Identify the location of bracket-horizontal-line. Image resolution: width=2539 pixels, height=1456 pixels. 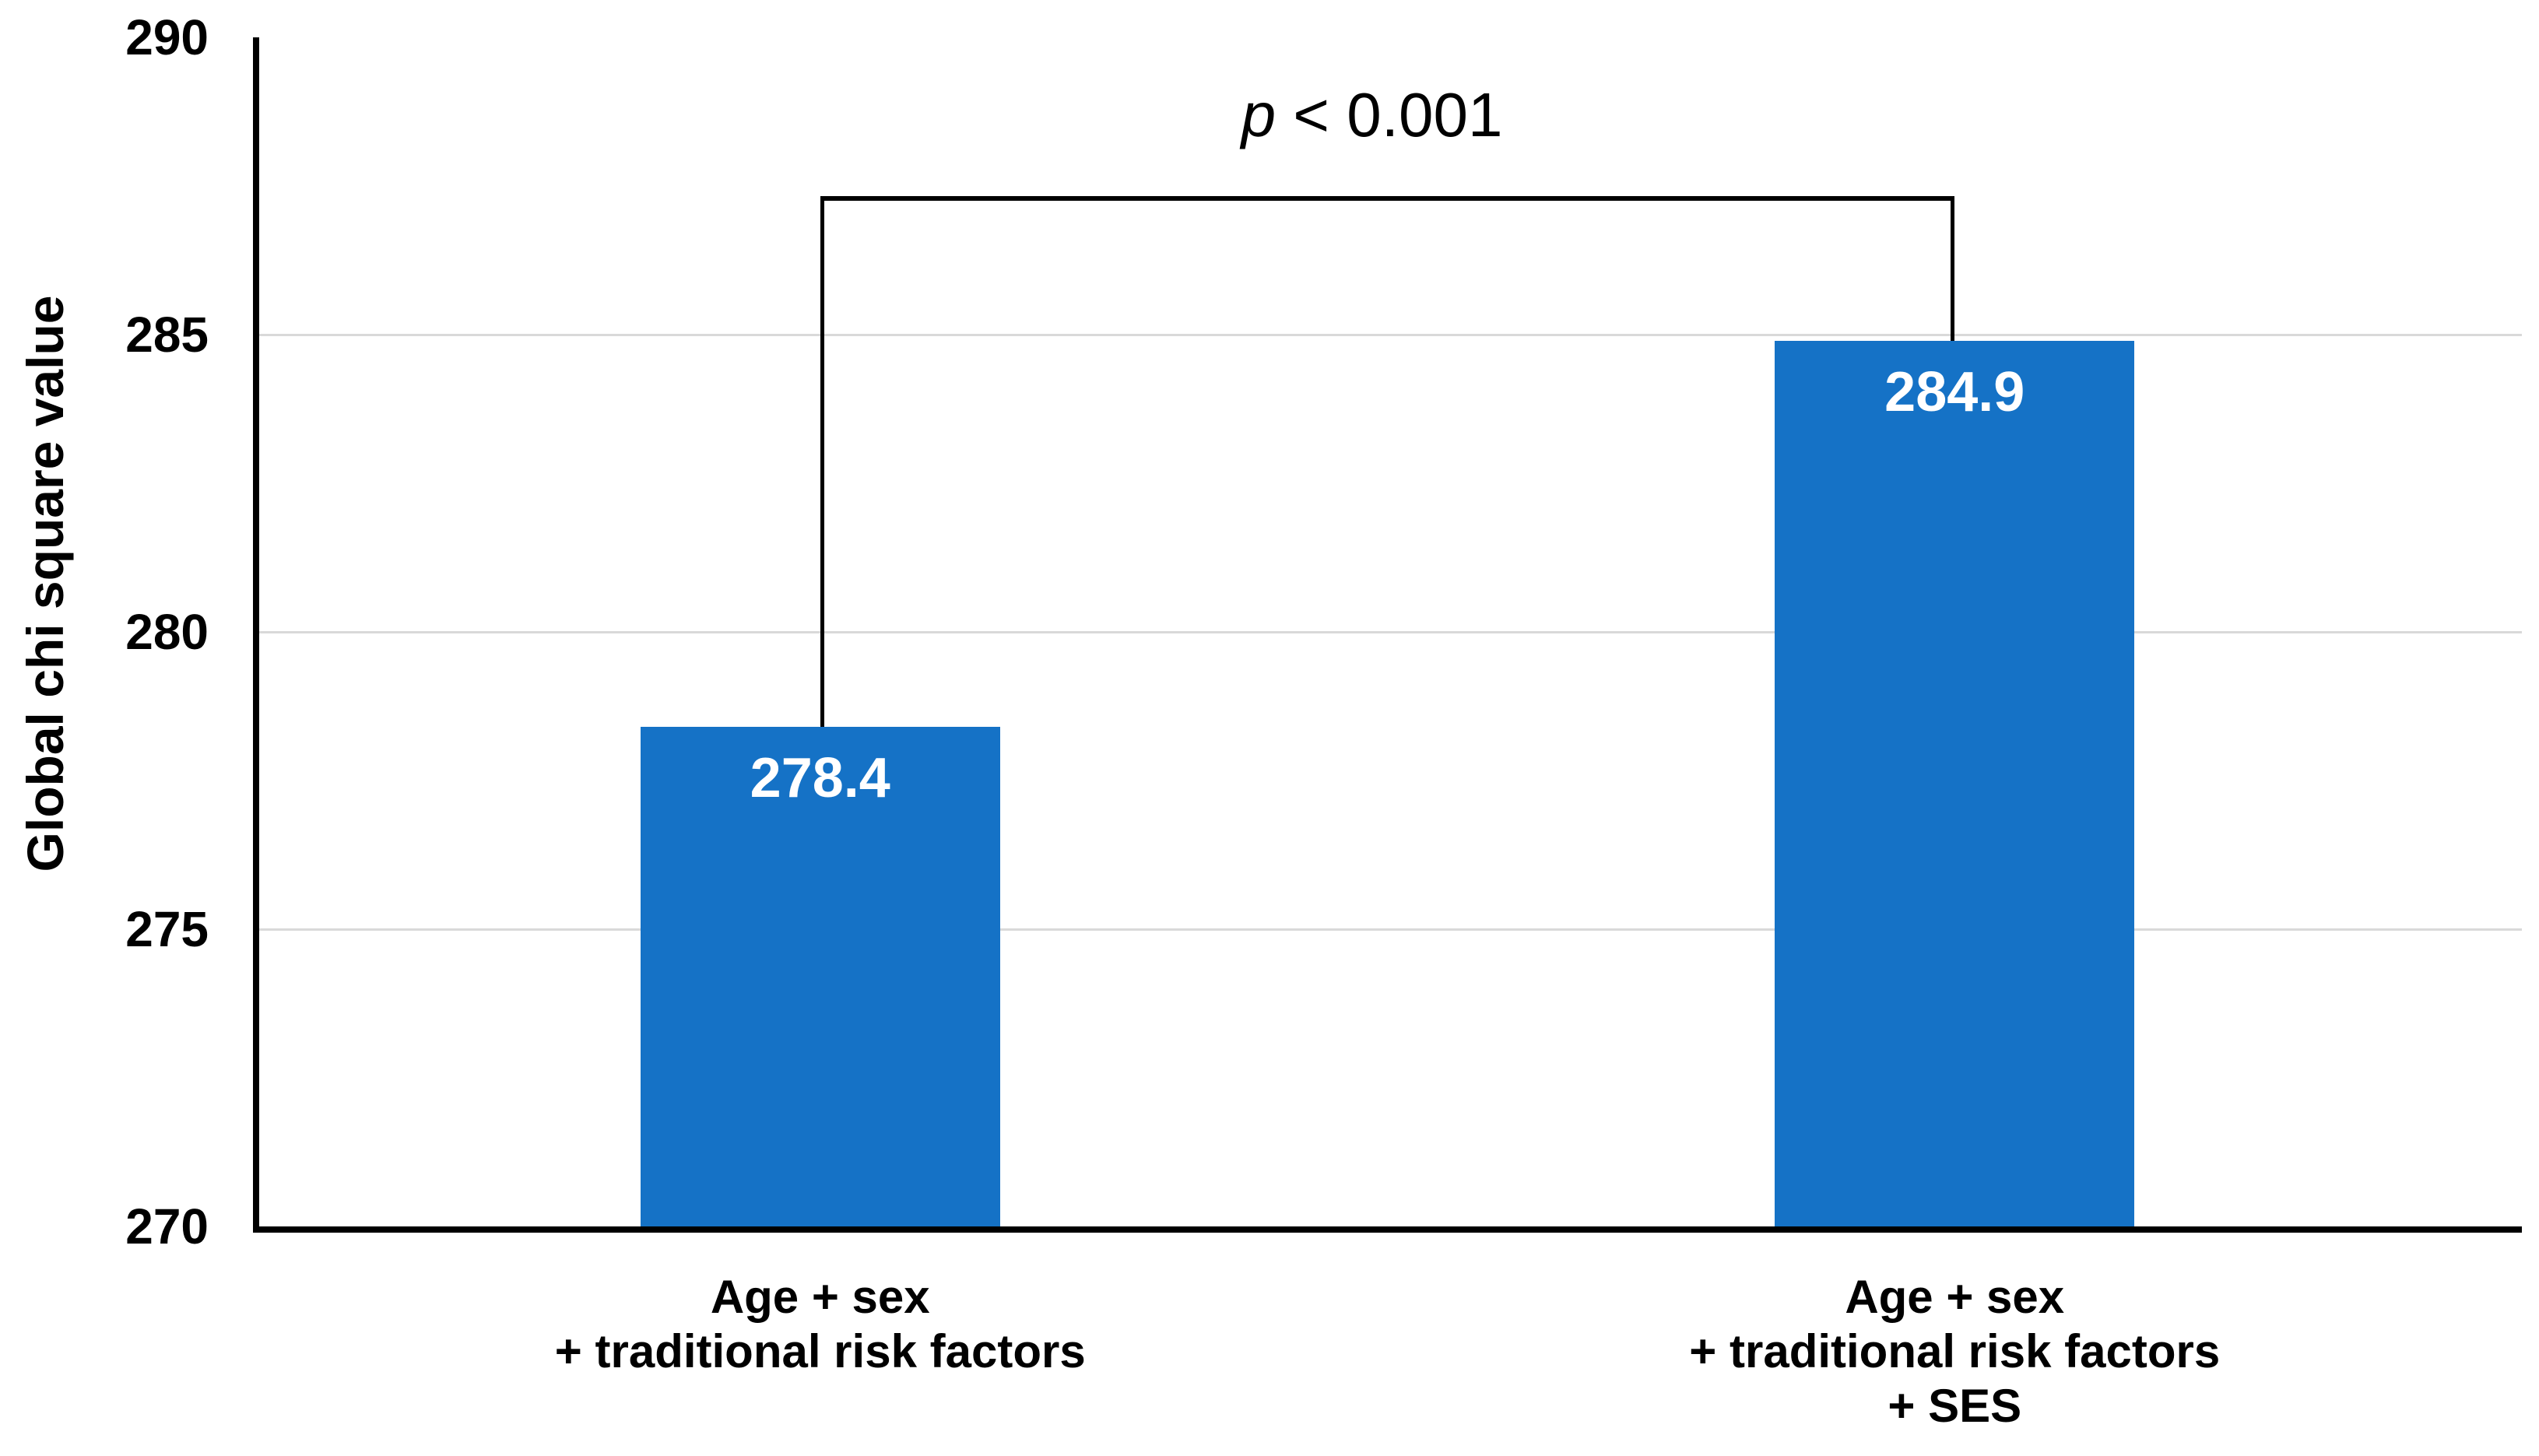
(1388, 199).